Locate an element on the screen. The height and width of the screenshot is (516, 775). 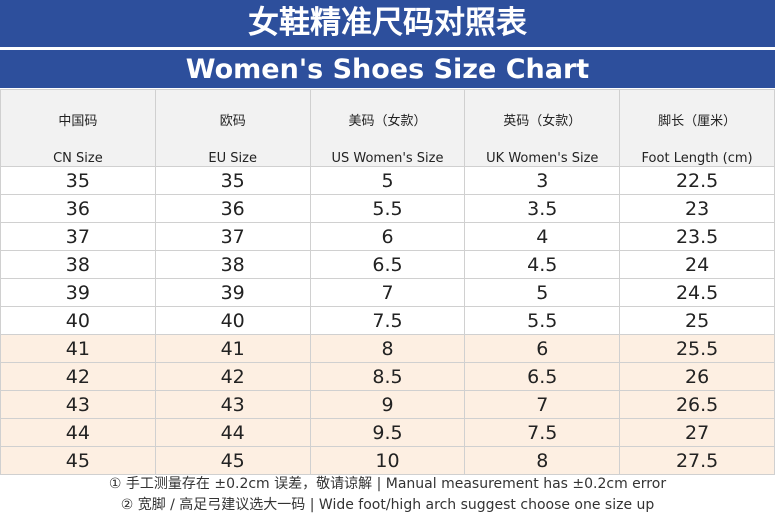
header-cell: 欧码 EU Size is located at coordinates (232, 128).